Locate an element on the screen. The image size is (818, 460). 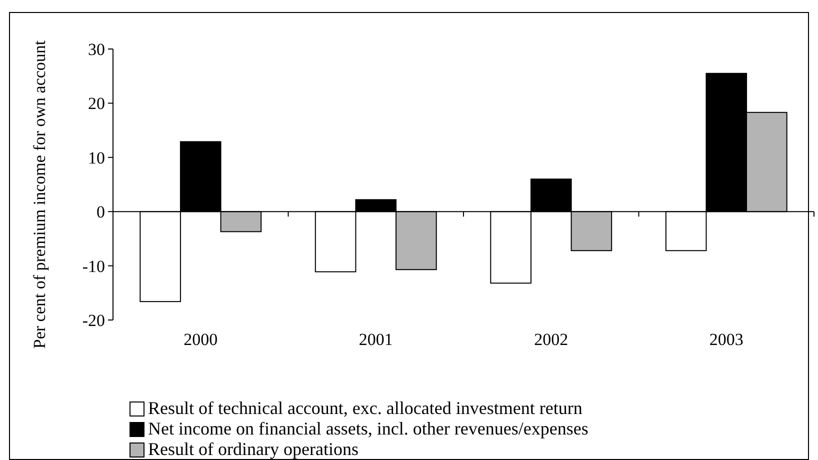
legend-label: Net income on financial assets, incl. other revenues/expenses is located at coordinates (368, 428).